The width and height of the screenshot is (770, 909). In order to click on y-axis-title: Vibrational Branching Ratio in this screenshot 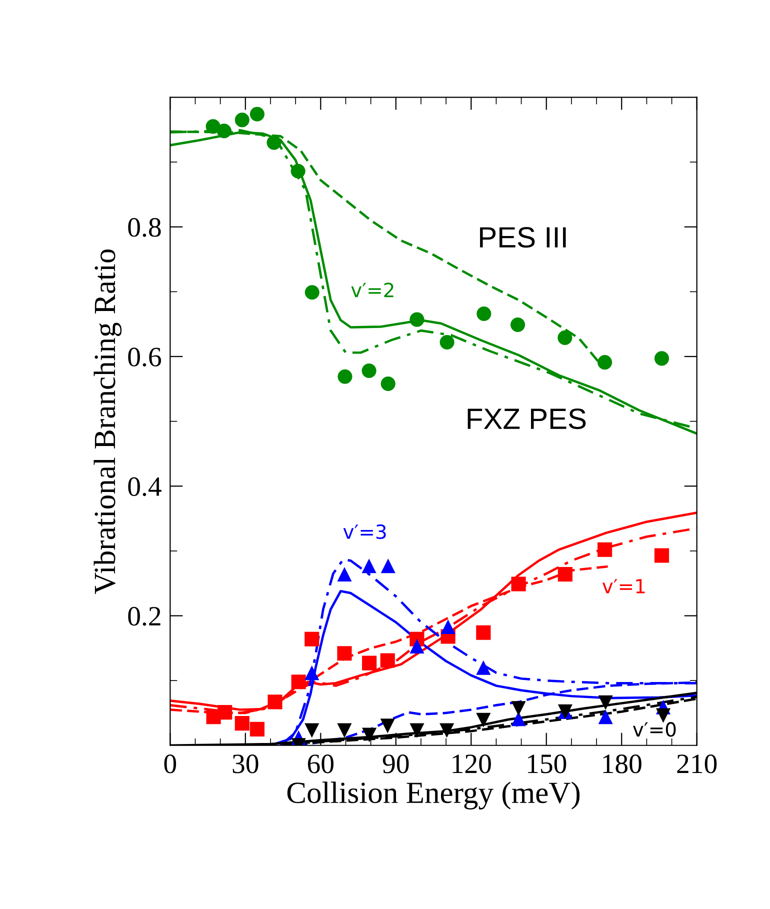, I will do `click(108, 421)`.